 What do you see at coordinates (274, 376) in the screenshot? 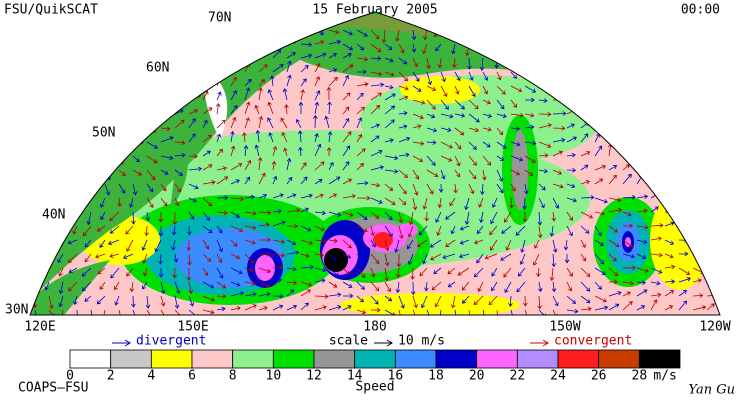
I see `colorbar-label: 10` at bounding box center [274, 376].